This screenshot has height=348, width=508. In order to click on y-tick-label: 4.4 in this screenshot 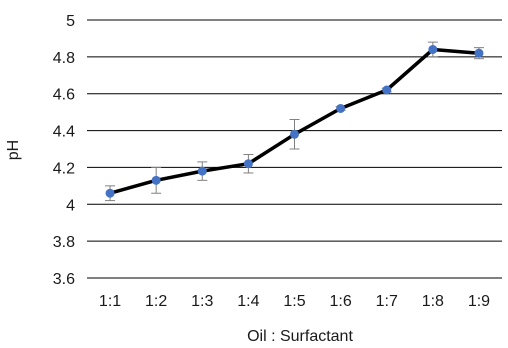, I will do `click(64, 132)`.